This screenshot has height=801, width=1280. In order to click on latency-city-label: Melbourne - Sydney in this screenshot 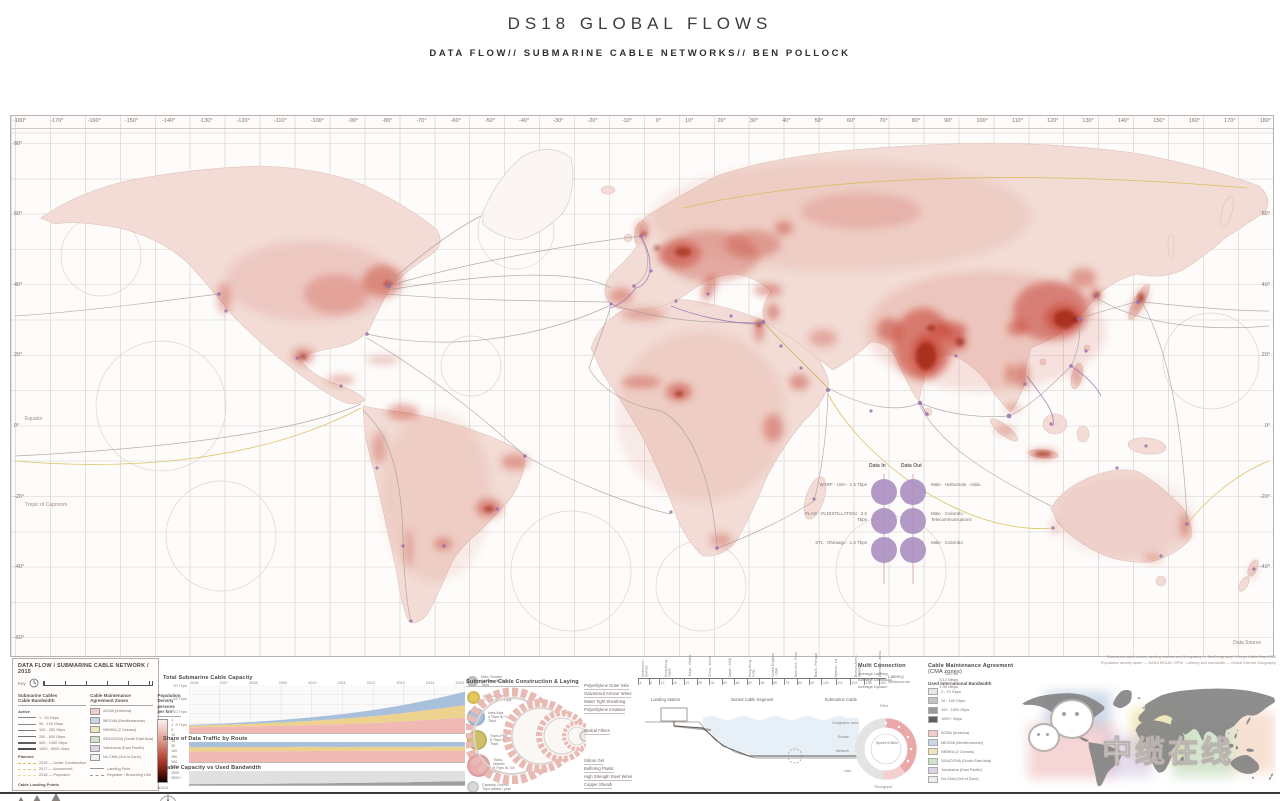, I will do `click(645, 667)`.